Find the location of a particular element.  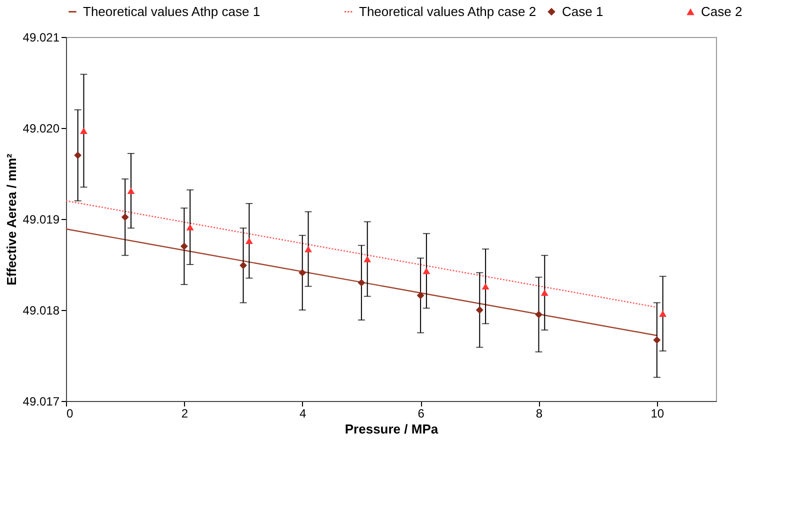

x-tick-label: 0 is located at coordinates (70, 413).